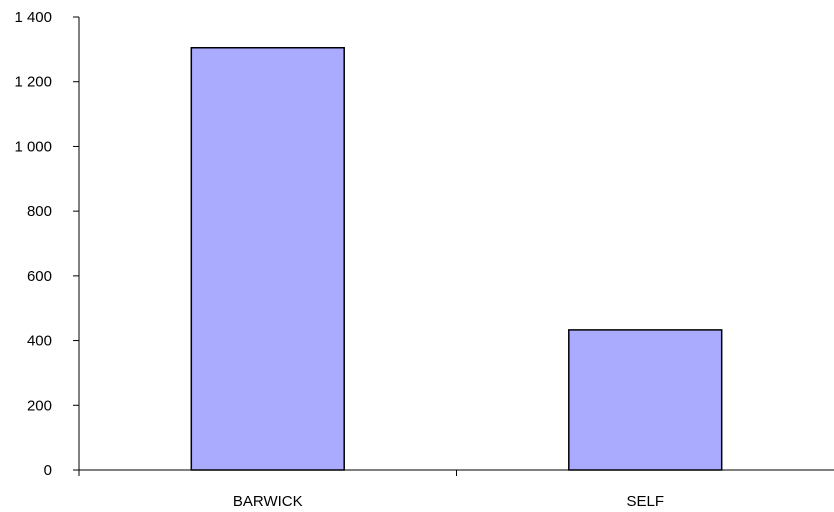 The height and width of the screenshot is (512, 834). I want to click on y-tick-label: 1 400, so click(33, 17).